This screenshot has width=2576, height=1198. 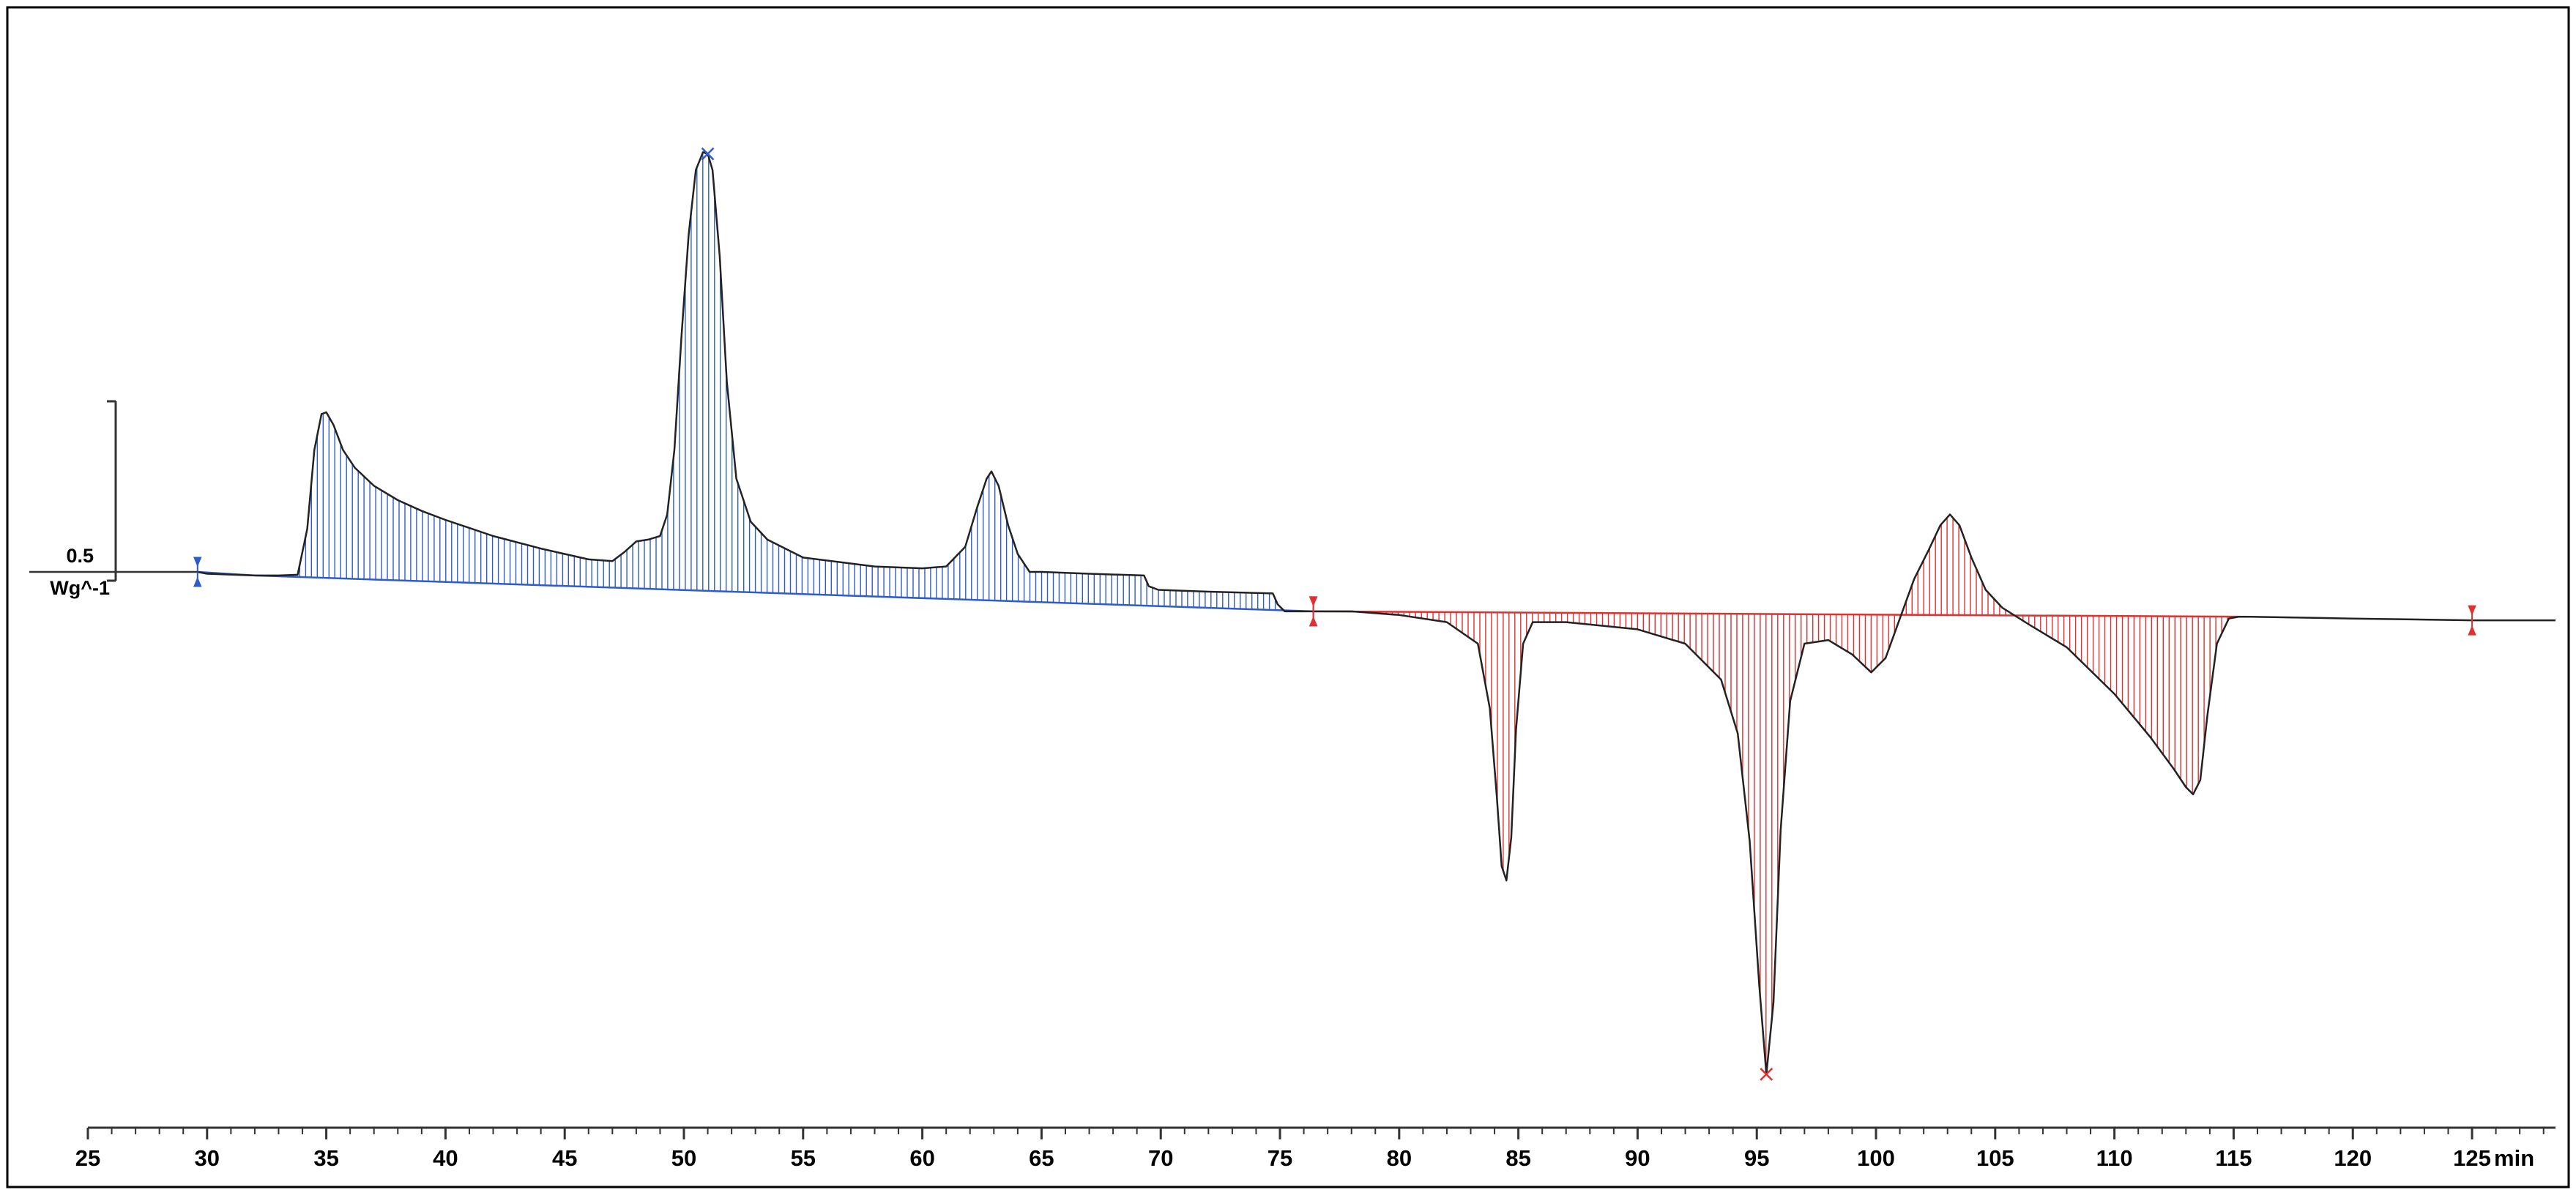 I want to click on x-tick-label: 90, so click(x=1637, y=1158).